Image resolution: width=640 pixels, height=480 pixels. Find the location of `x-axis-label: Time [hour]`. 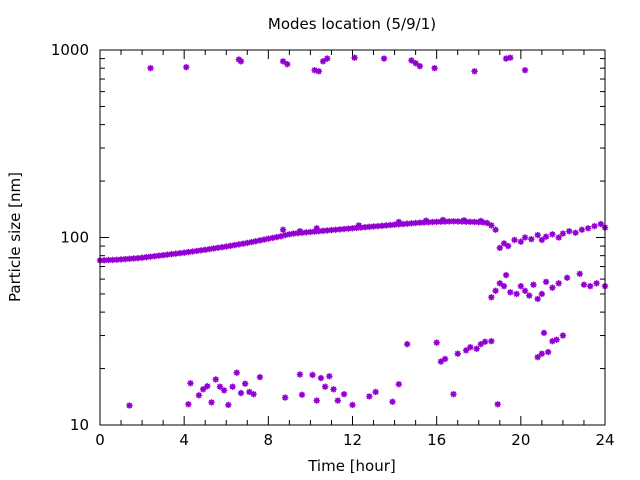

x-axis-label: Time [hour] is located at coordinates (351, 466).